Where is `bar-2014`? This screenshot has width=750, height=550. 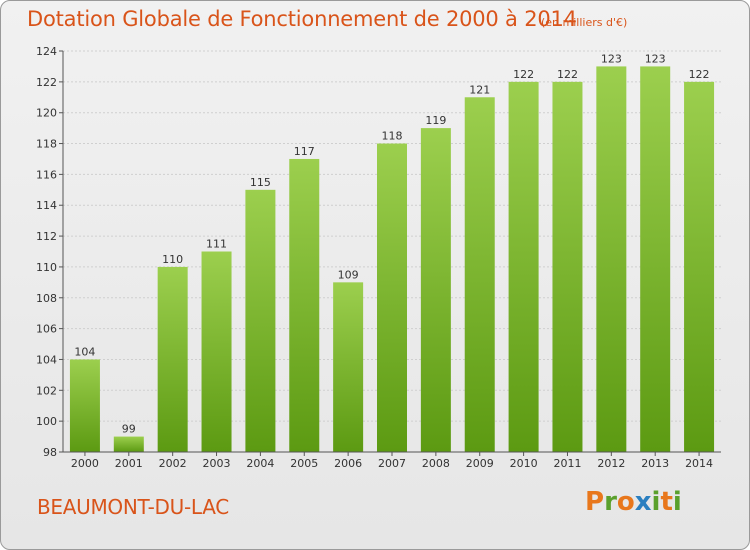
bar-2014 is located at coordinates (699, 266).